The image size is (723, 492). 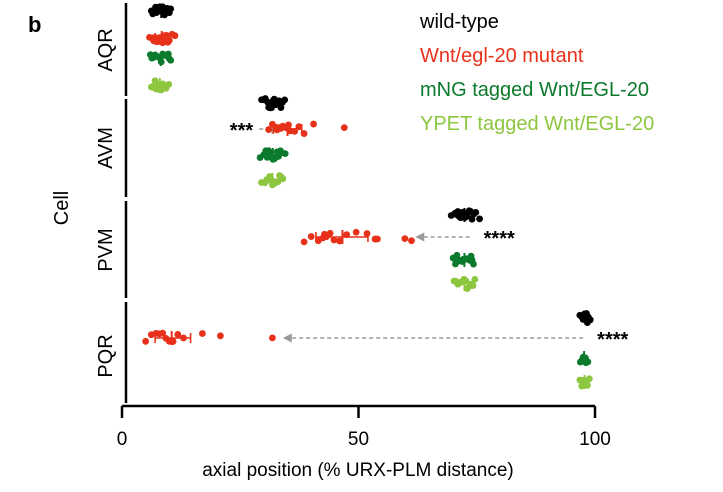 I want to click on legend-entry: YPET tagged Wnt/EGL-20, so click(x=537, y=124).